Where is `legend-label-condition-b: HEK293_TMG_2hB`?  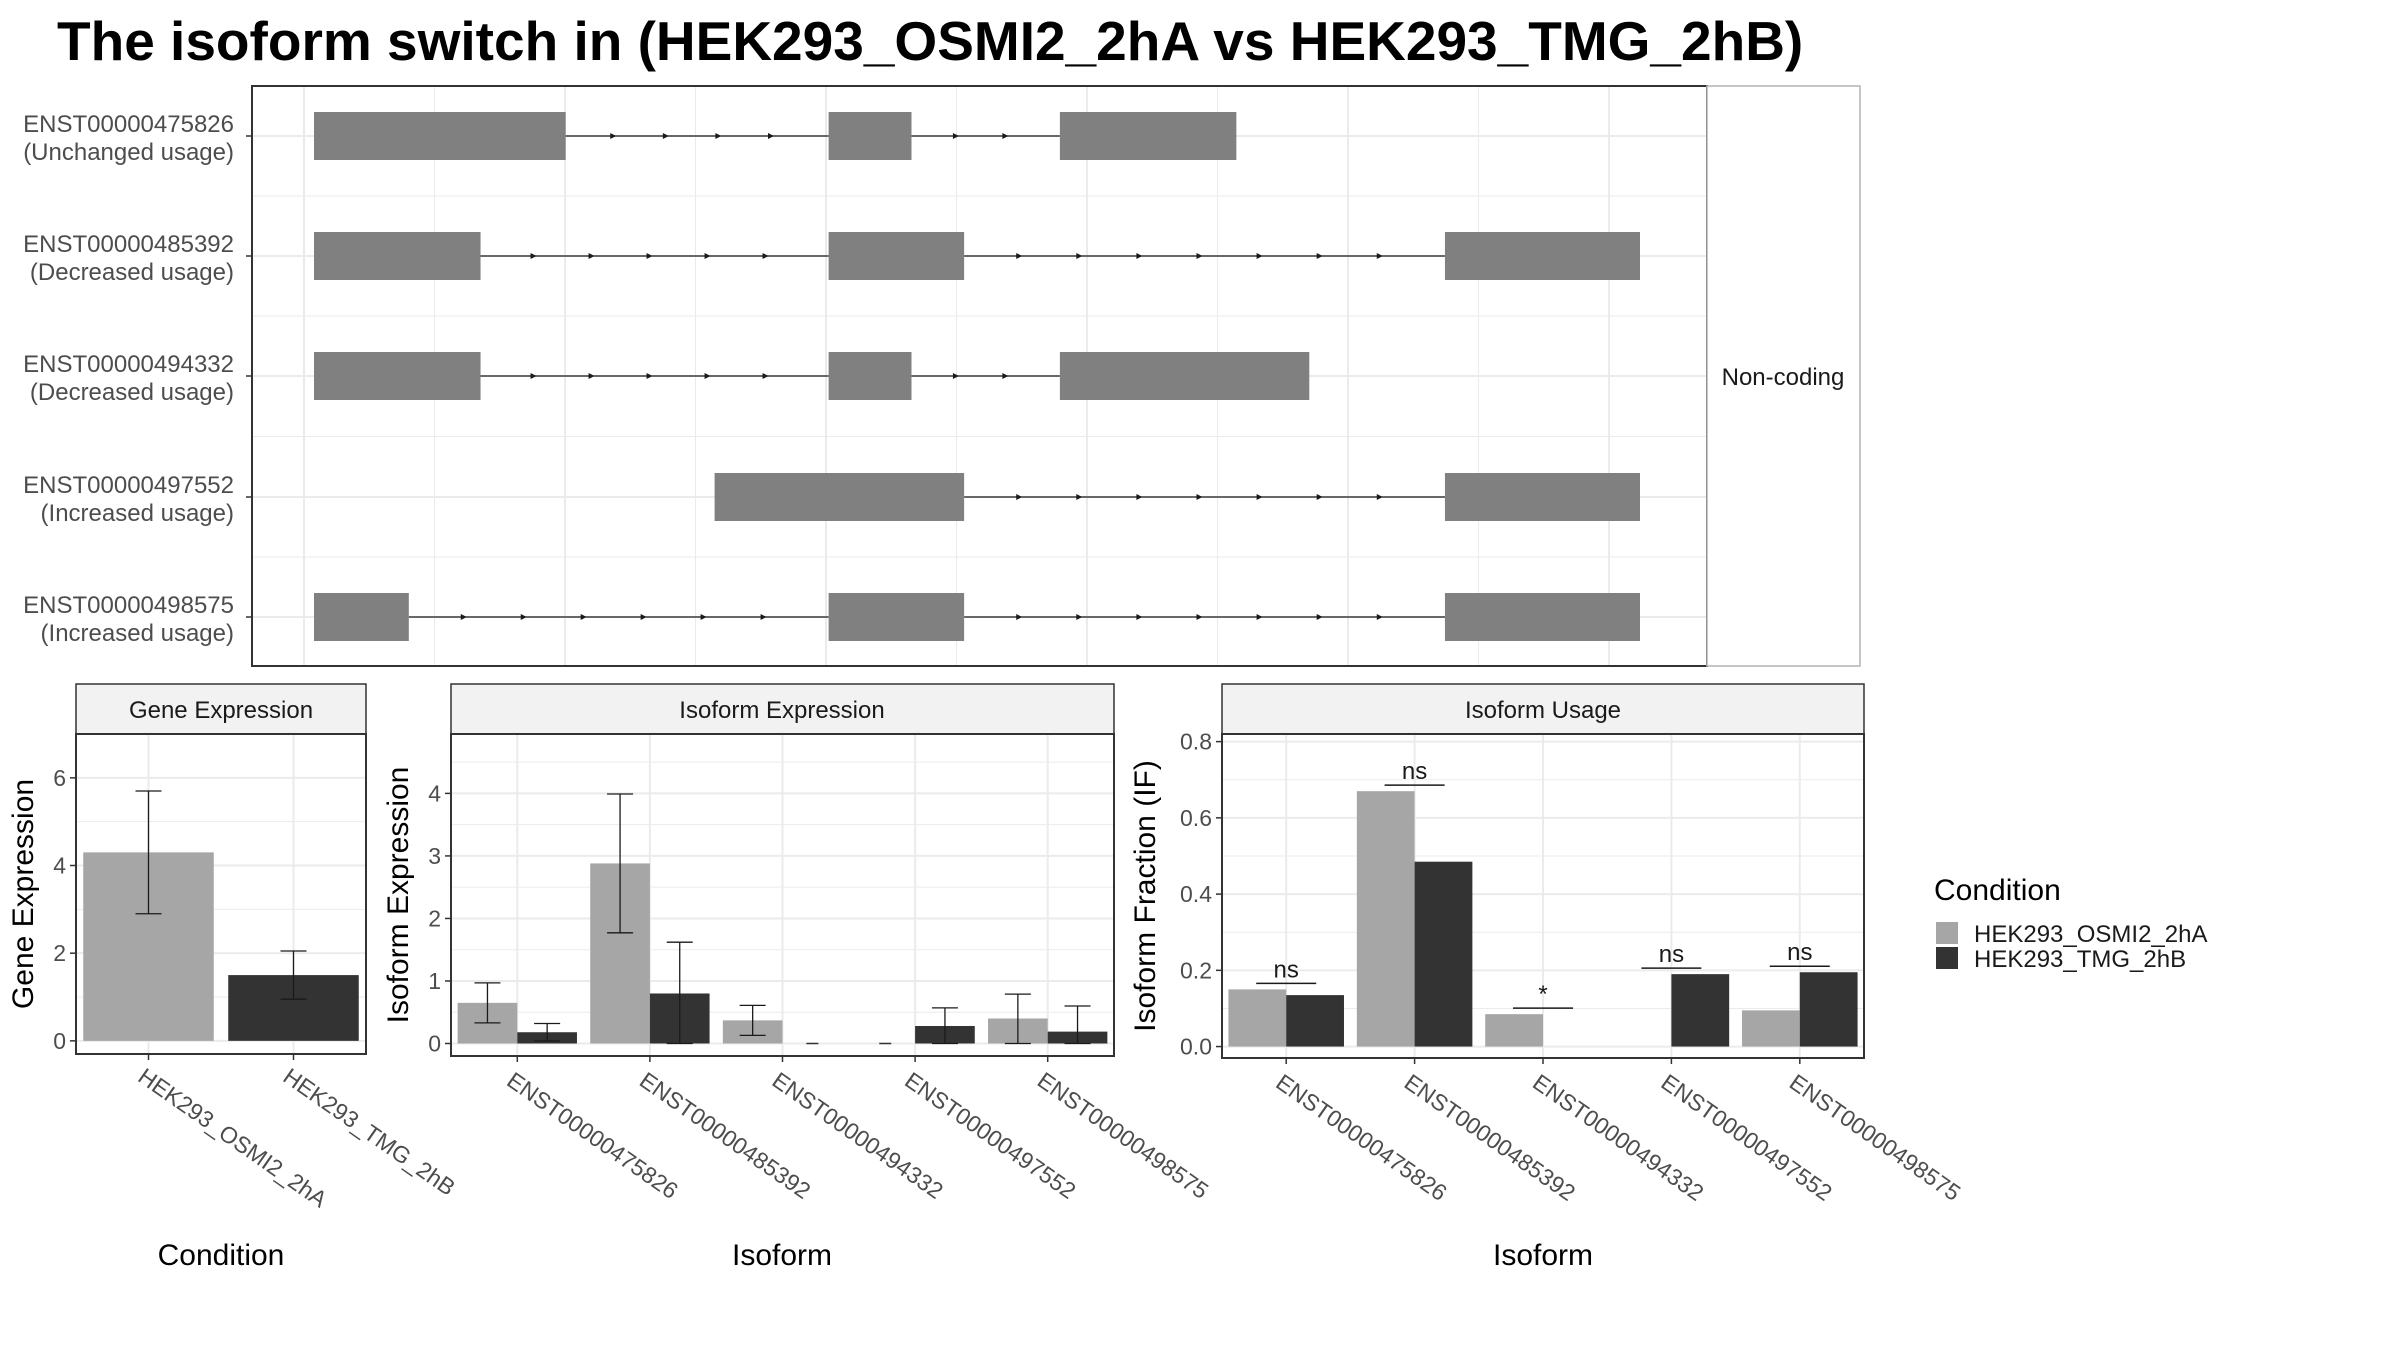
legend-label-condition-b: HEK293_TMG_2hB is located at coordinates (2080, 959).